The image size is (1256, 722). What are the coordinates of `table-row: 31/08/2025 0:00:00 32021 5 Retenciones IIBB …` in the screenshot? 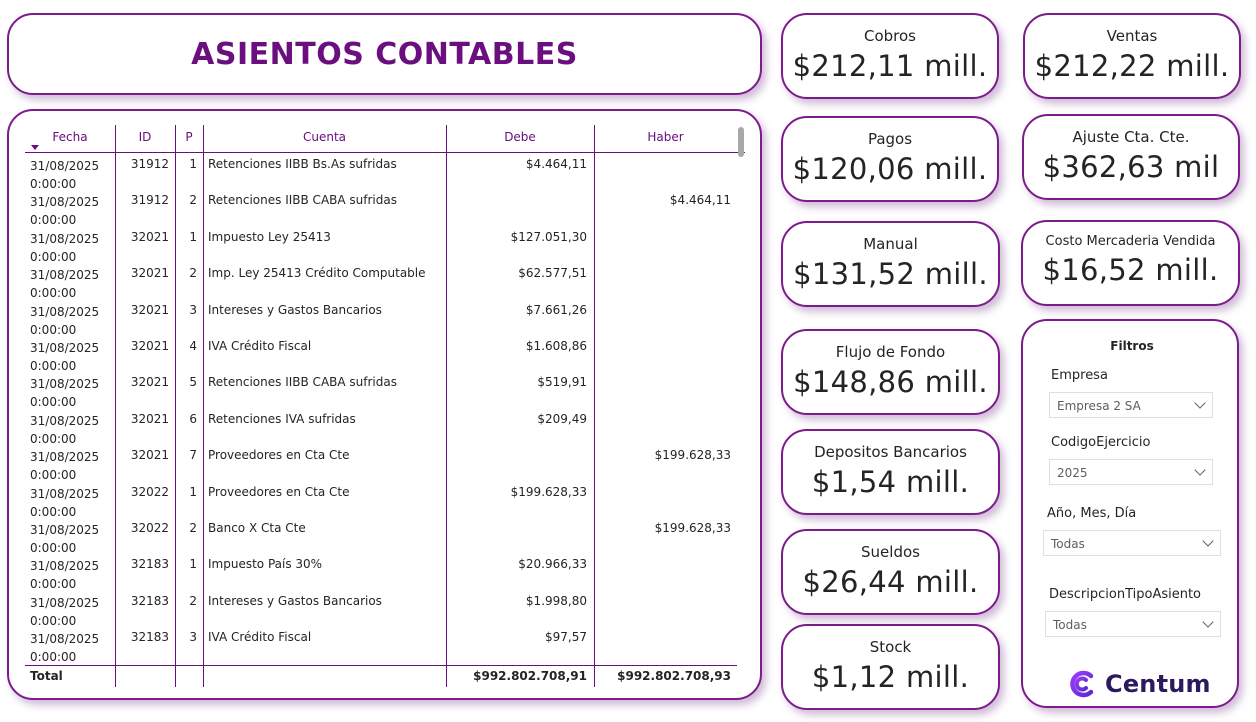 It's located at (381, 390).